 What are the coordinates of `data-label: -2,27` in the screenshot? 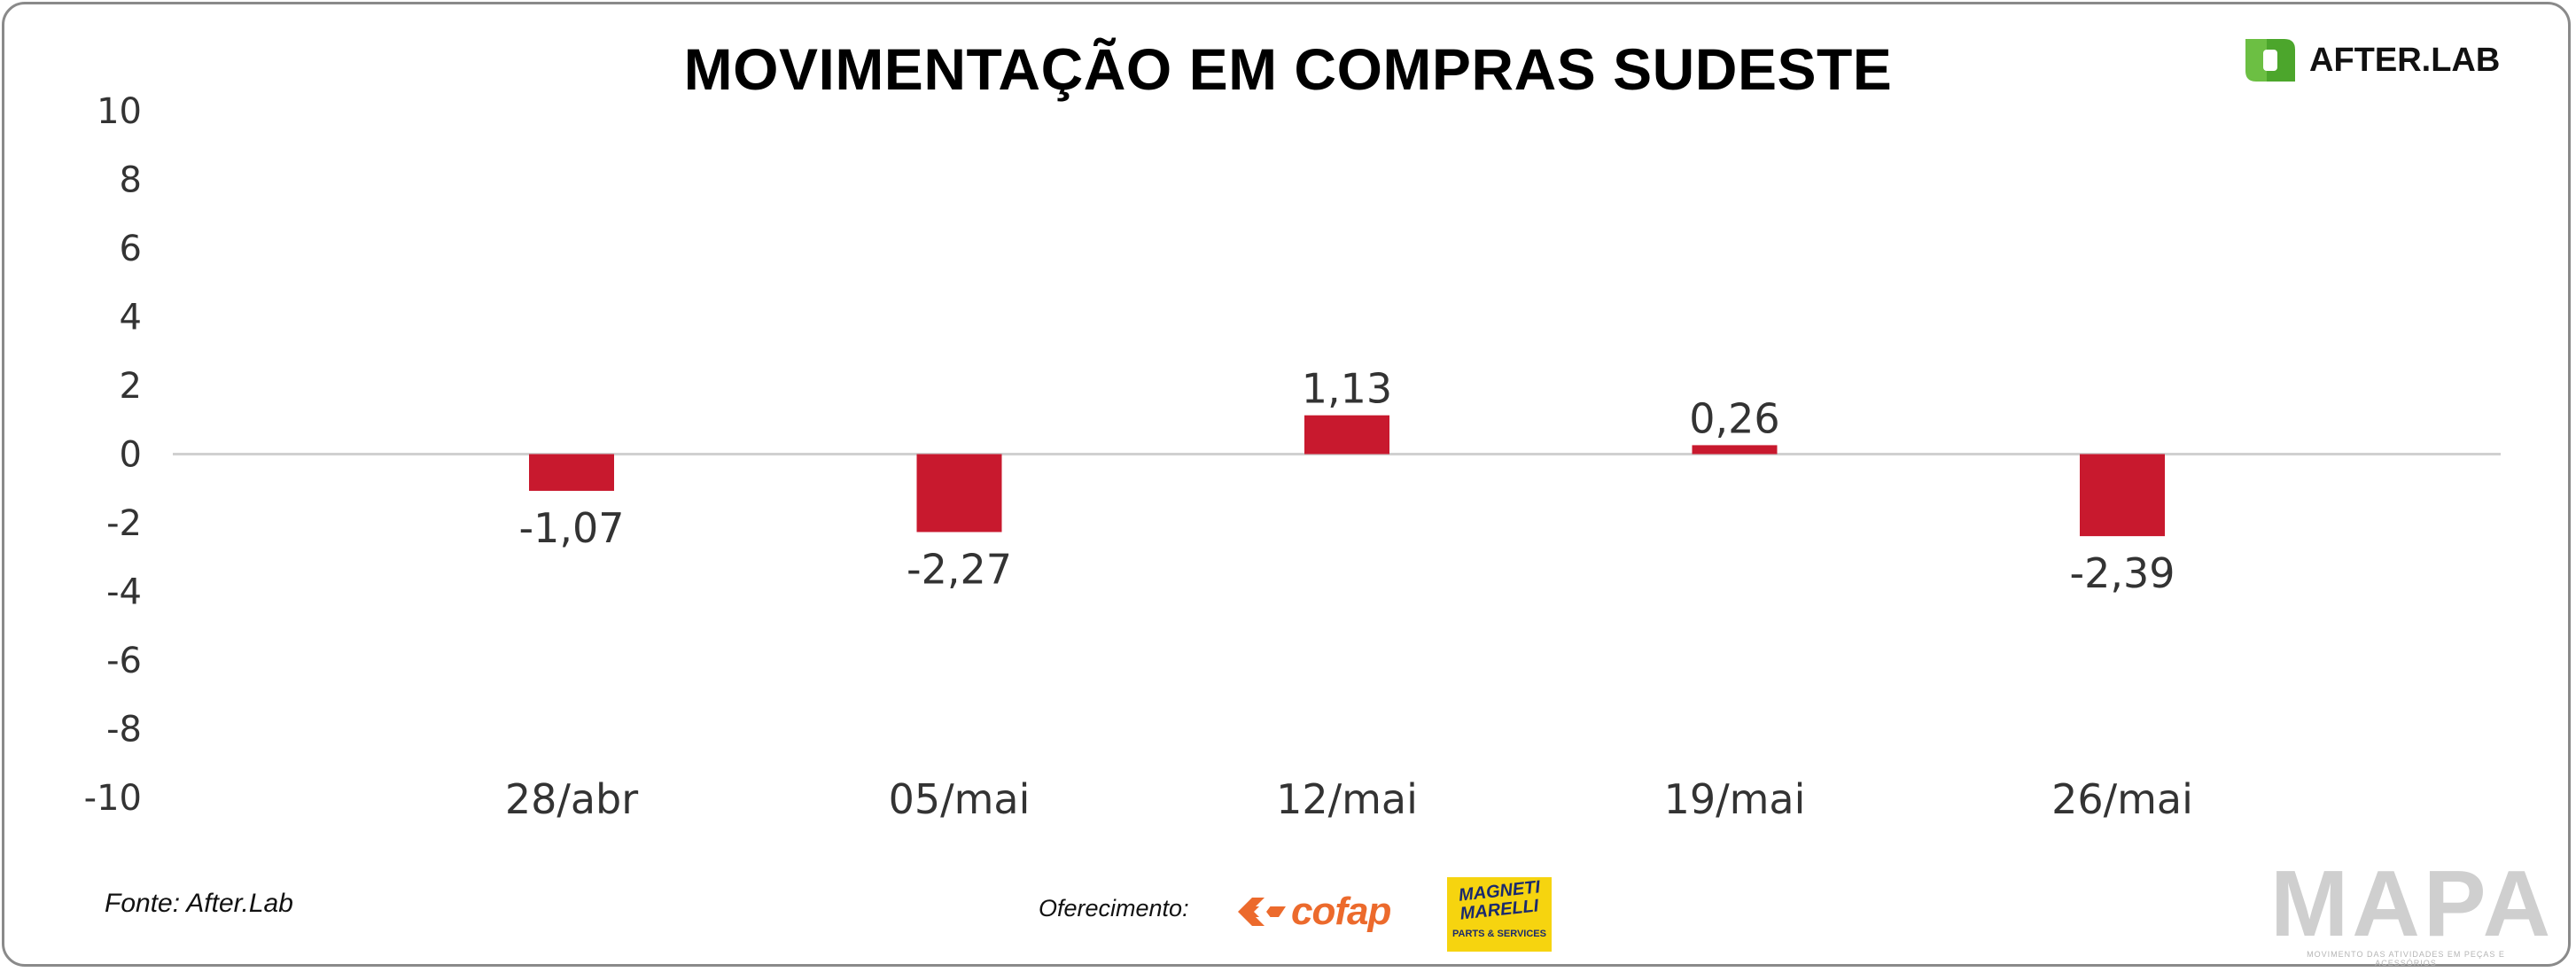 It's located at (960, 569).